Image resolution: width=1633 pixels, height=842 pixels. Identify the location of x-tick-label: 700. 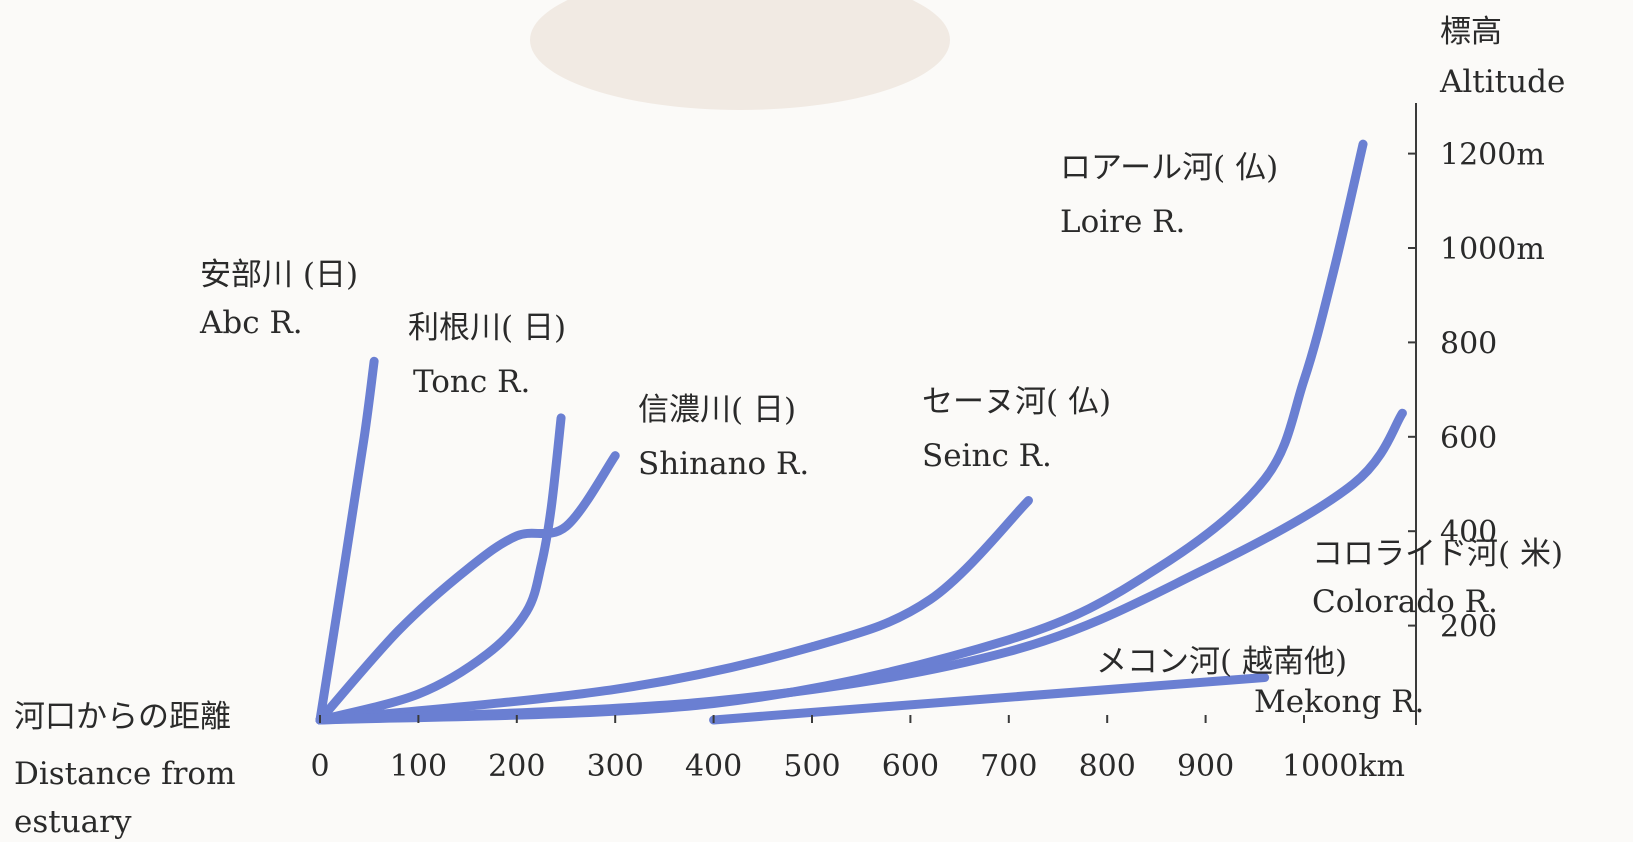
(1008, 766).